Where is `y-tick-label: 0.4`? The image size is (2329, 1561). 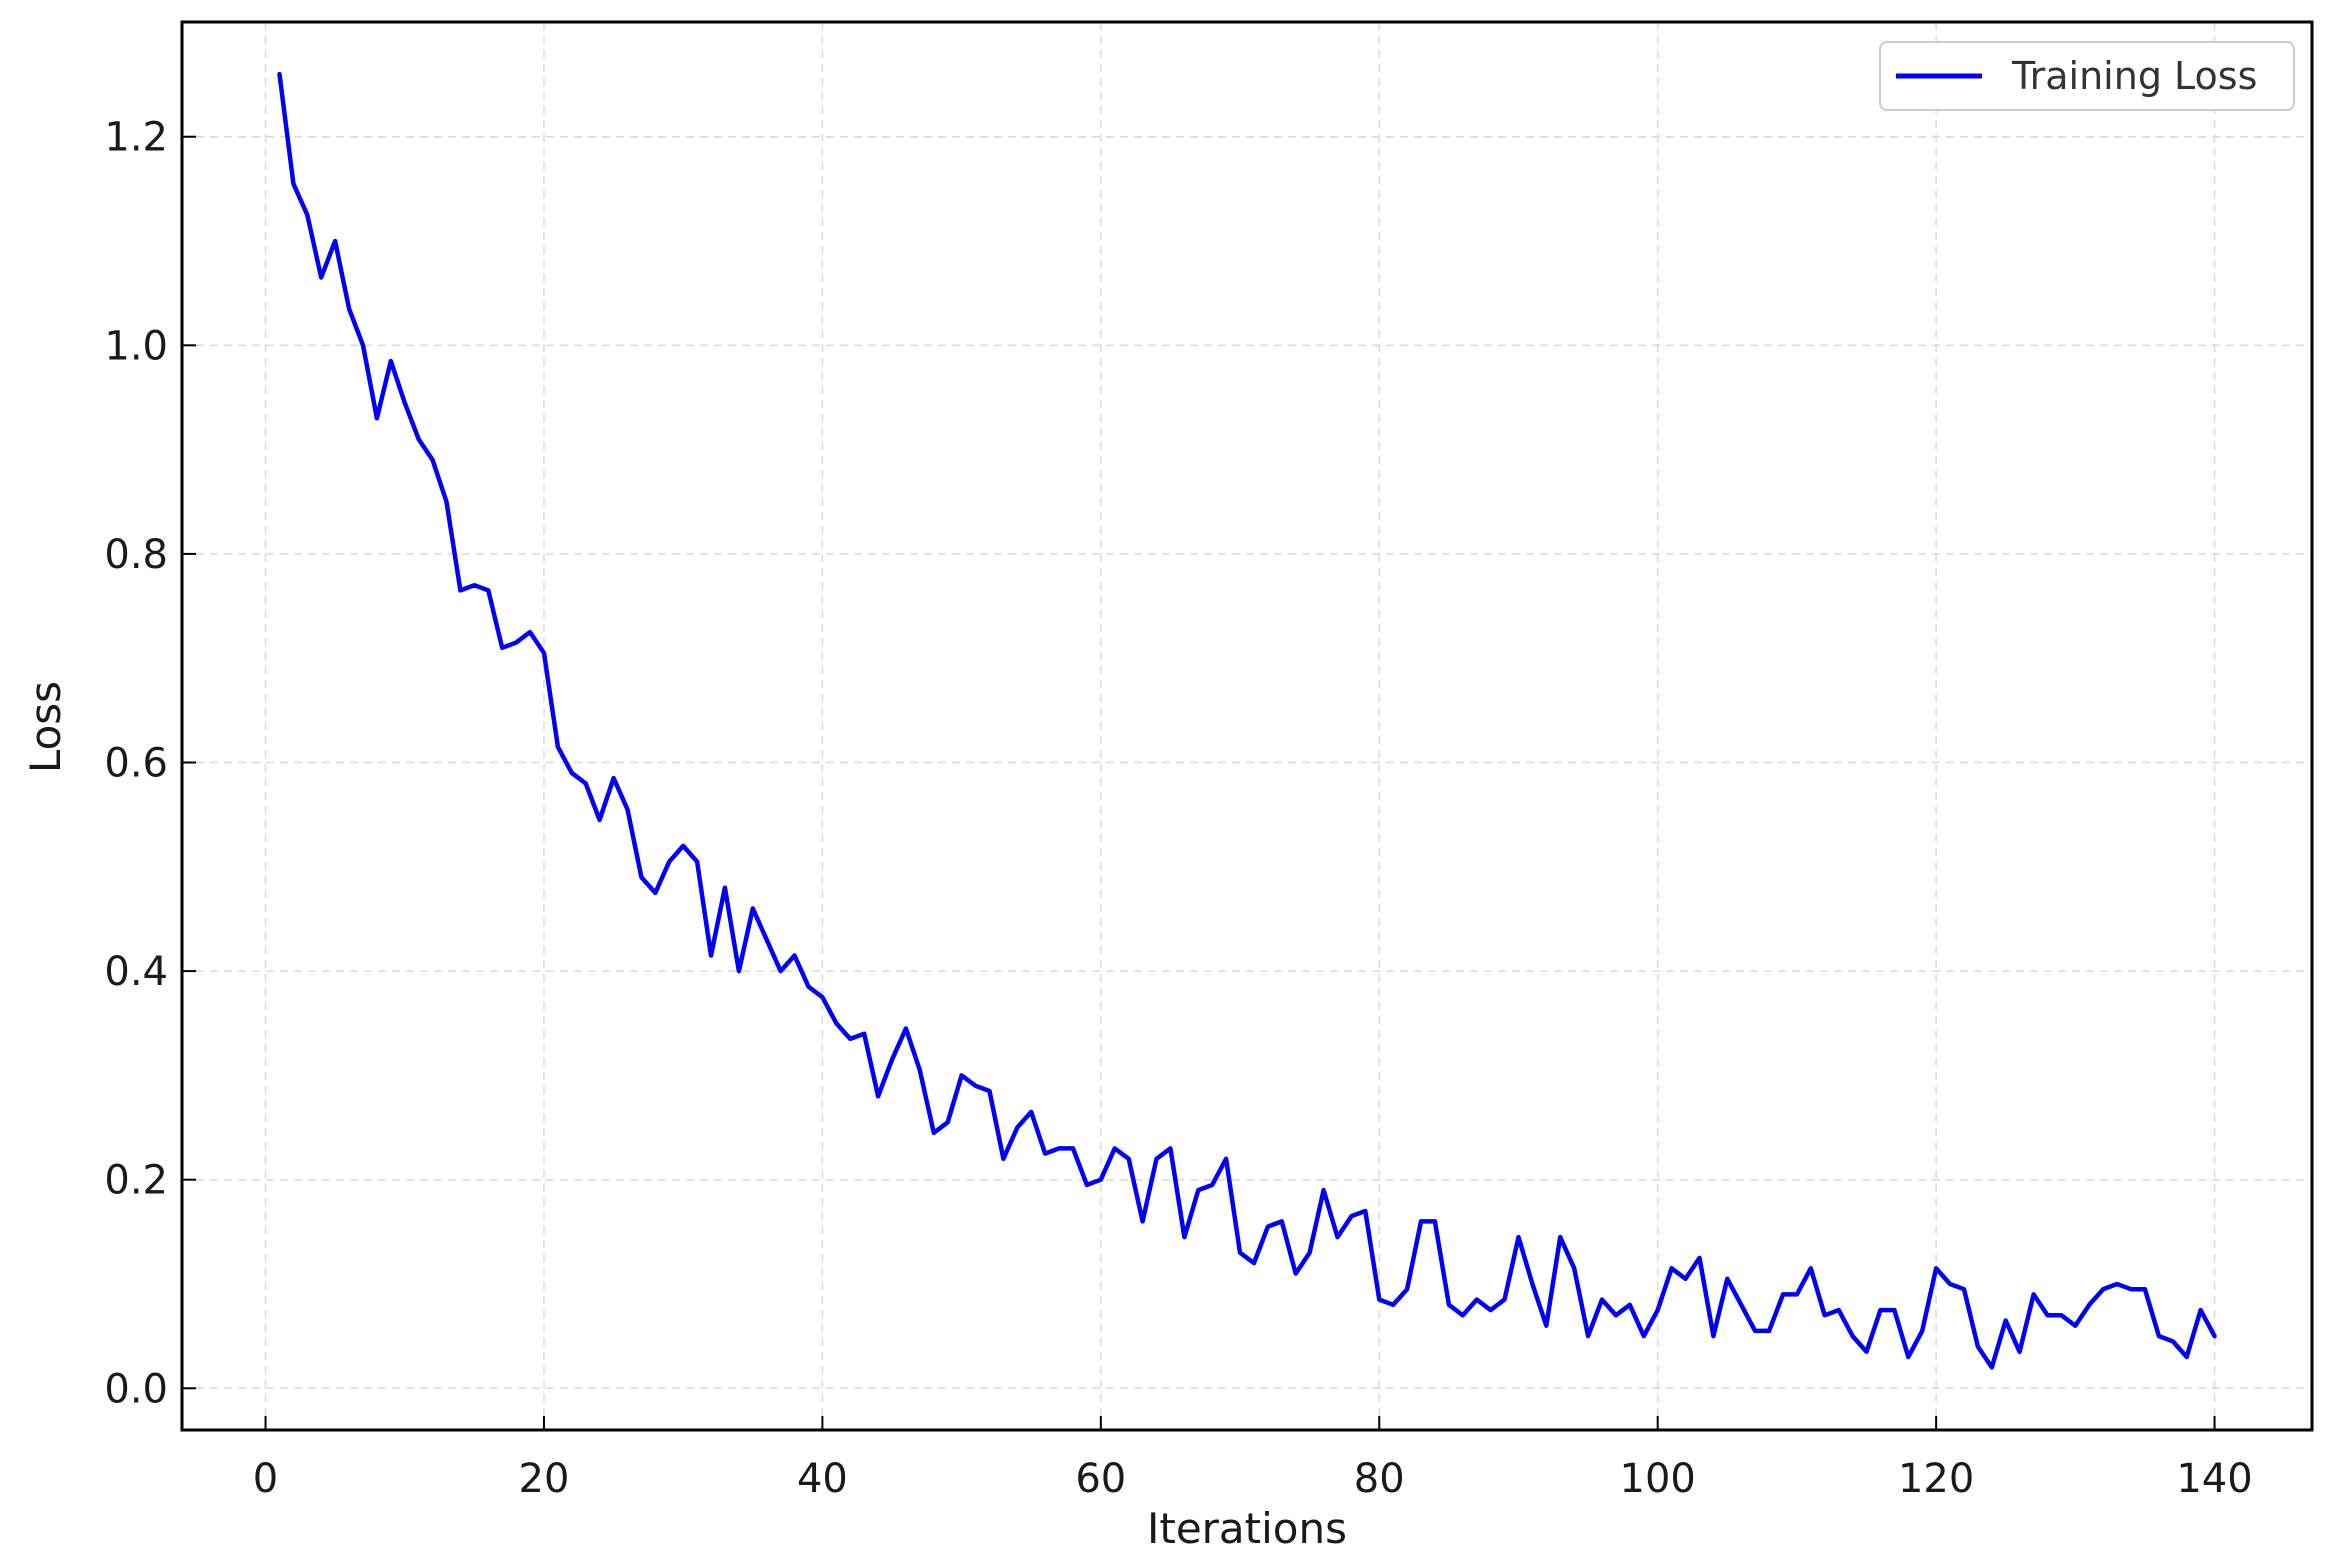 y-tick-label: 0.4 is located at coordinates (136, 972).